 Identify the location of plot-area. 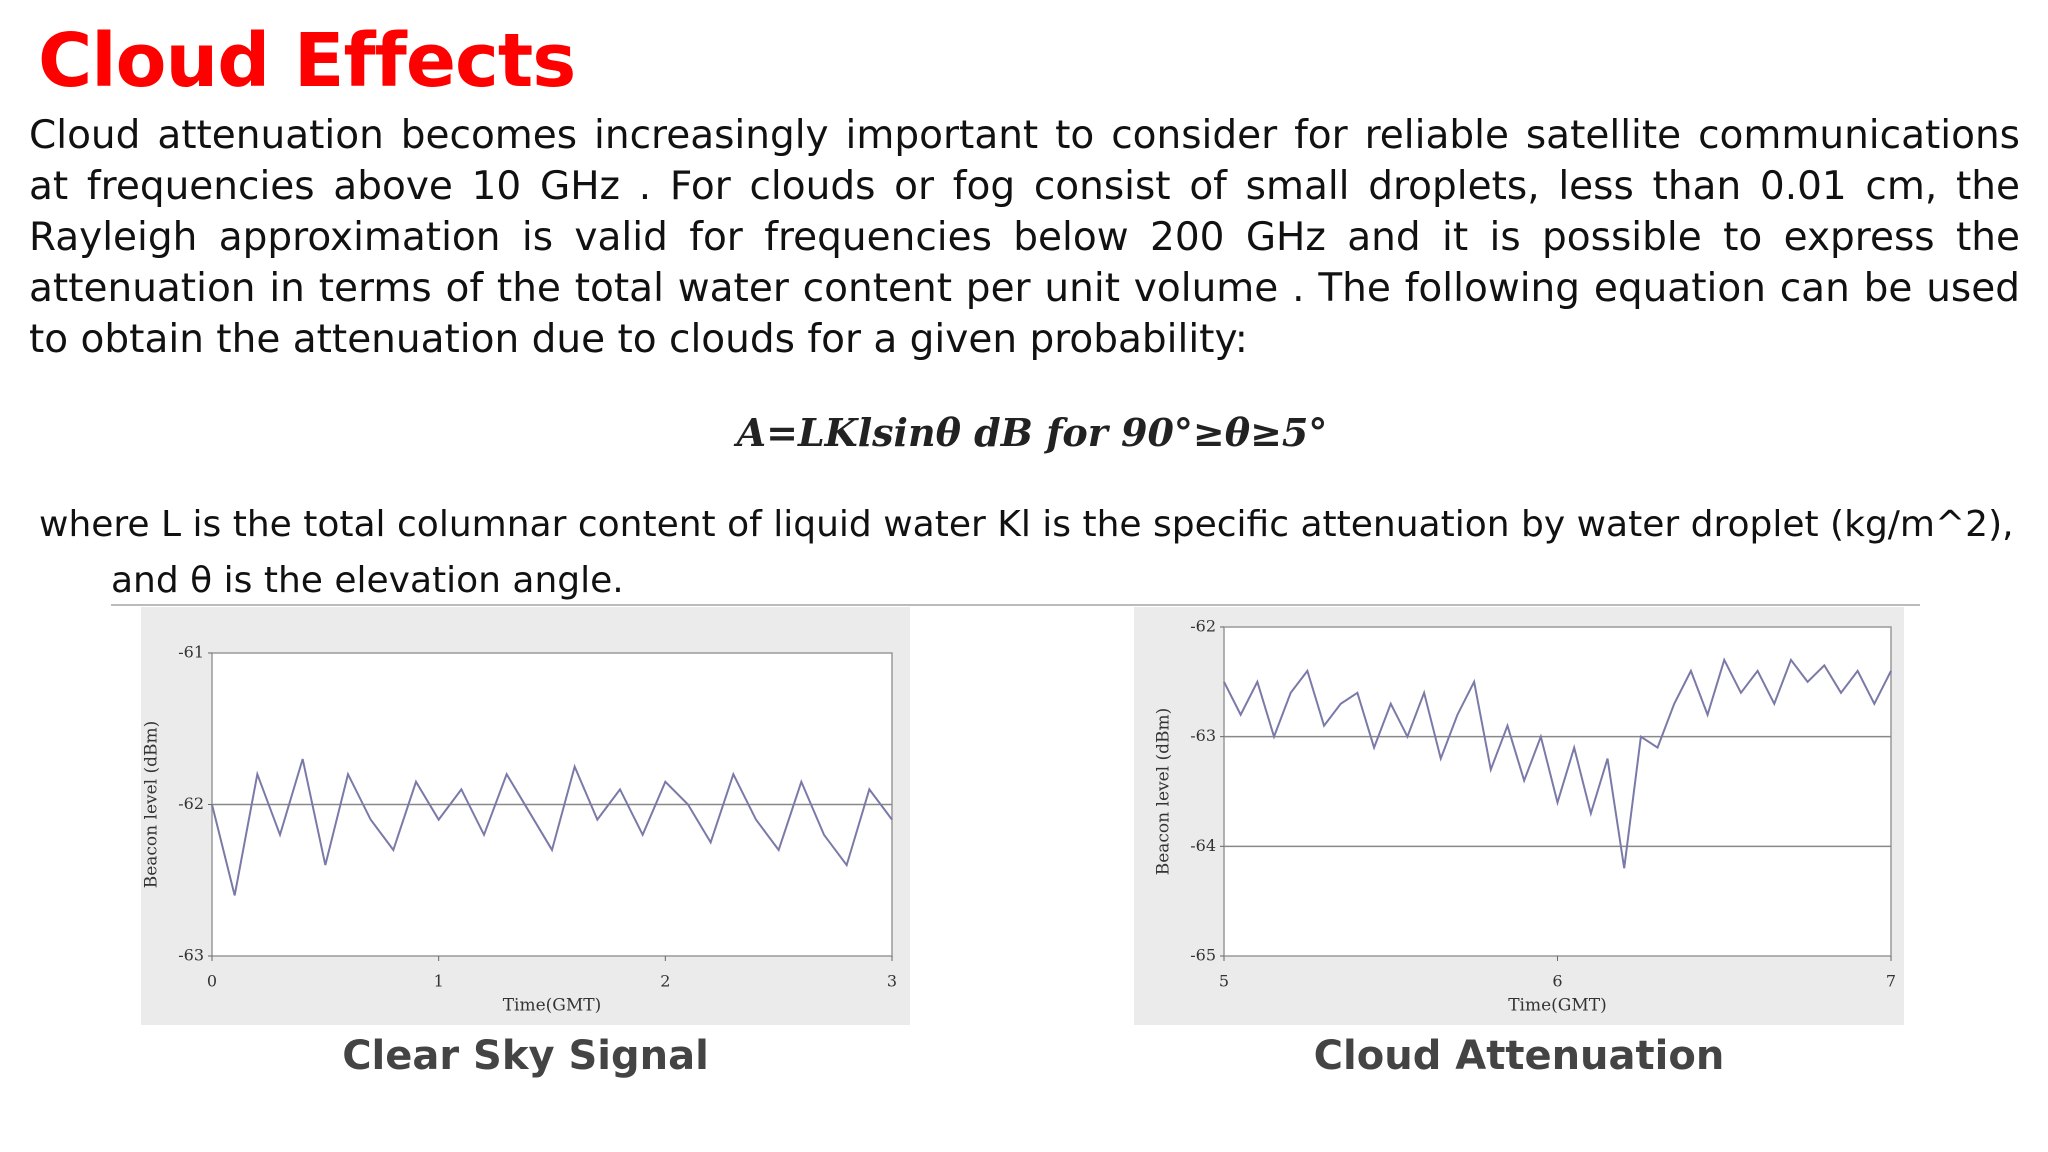
(1557, 791).